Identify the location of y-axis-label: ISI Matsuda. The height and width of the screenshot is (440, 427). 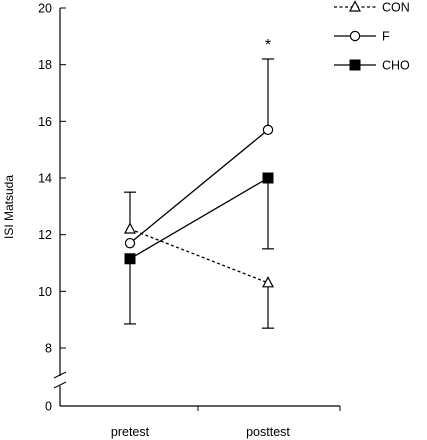
(9, 207).